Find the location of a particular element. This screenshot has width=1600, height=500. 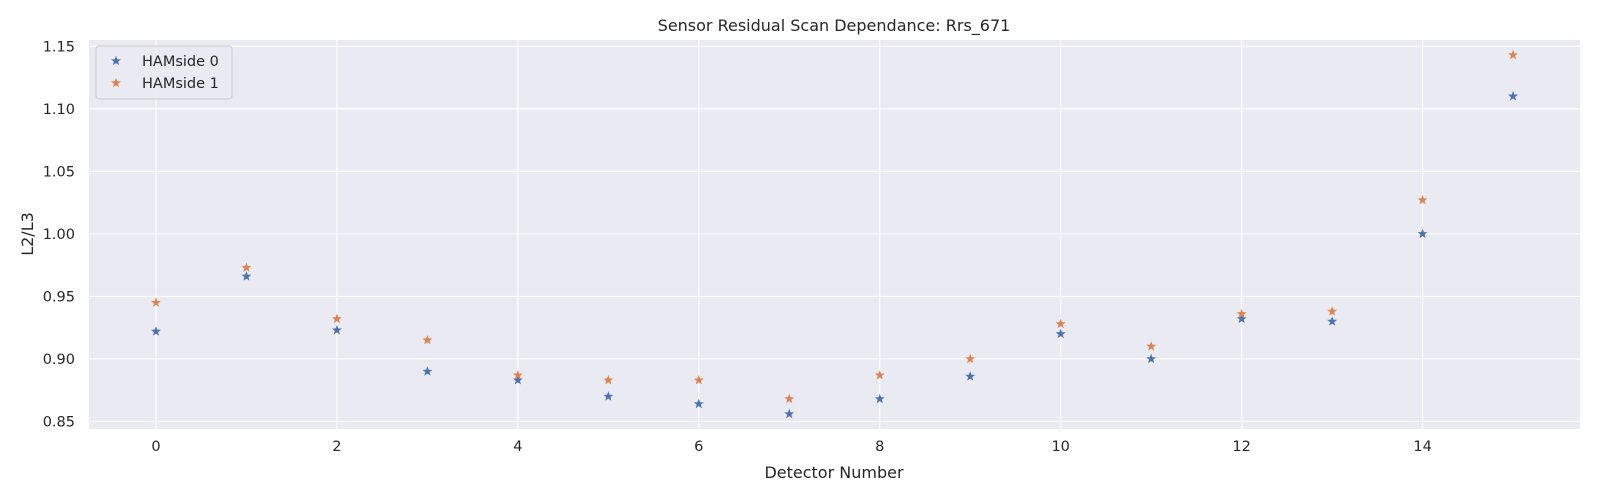

x-tick-label: 4 is located at coordinates (517, 447).